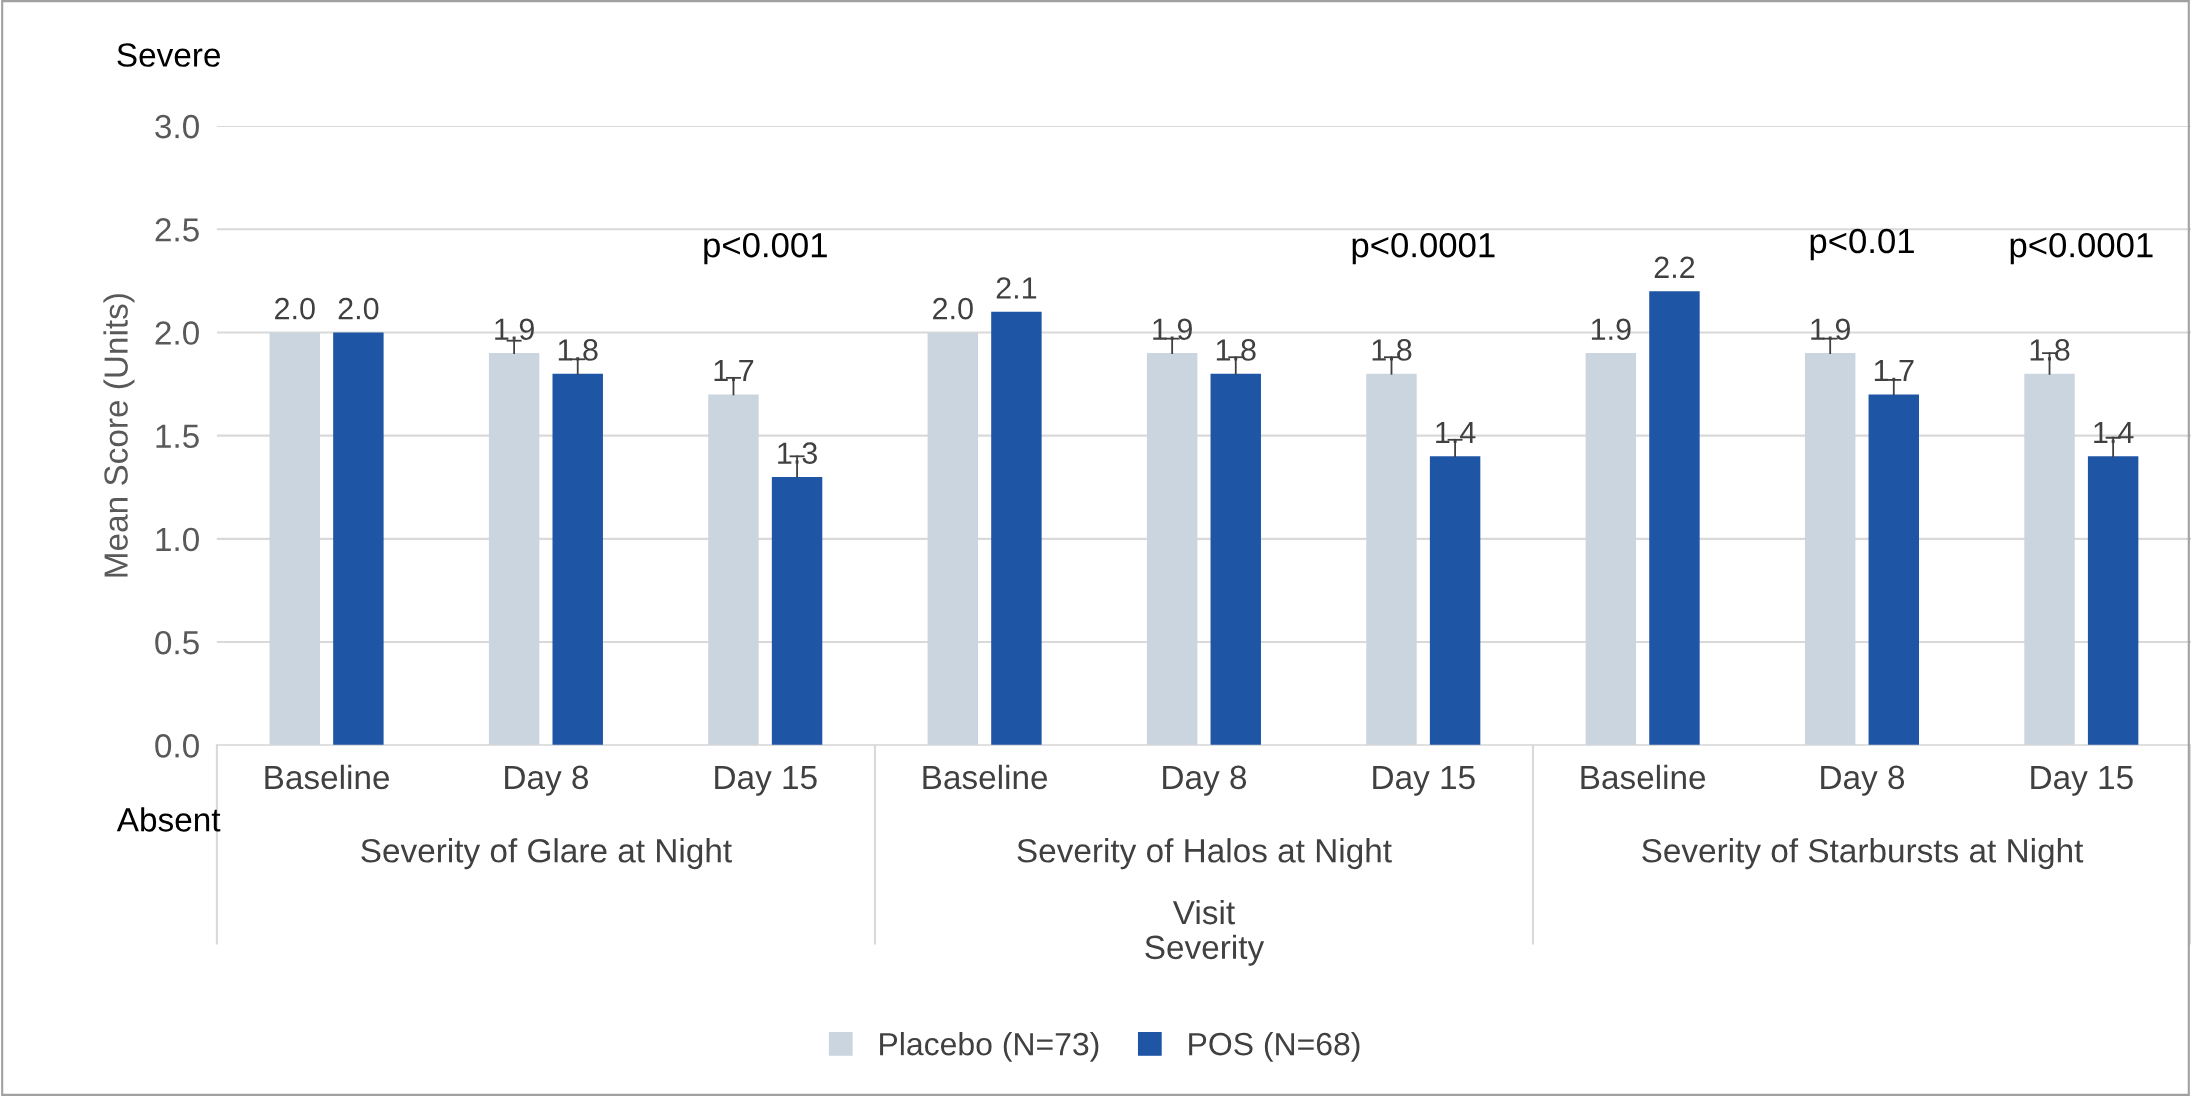  I want to click on y-tick-label: 0.0, so click(177, 746).